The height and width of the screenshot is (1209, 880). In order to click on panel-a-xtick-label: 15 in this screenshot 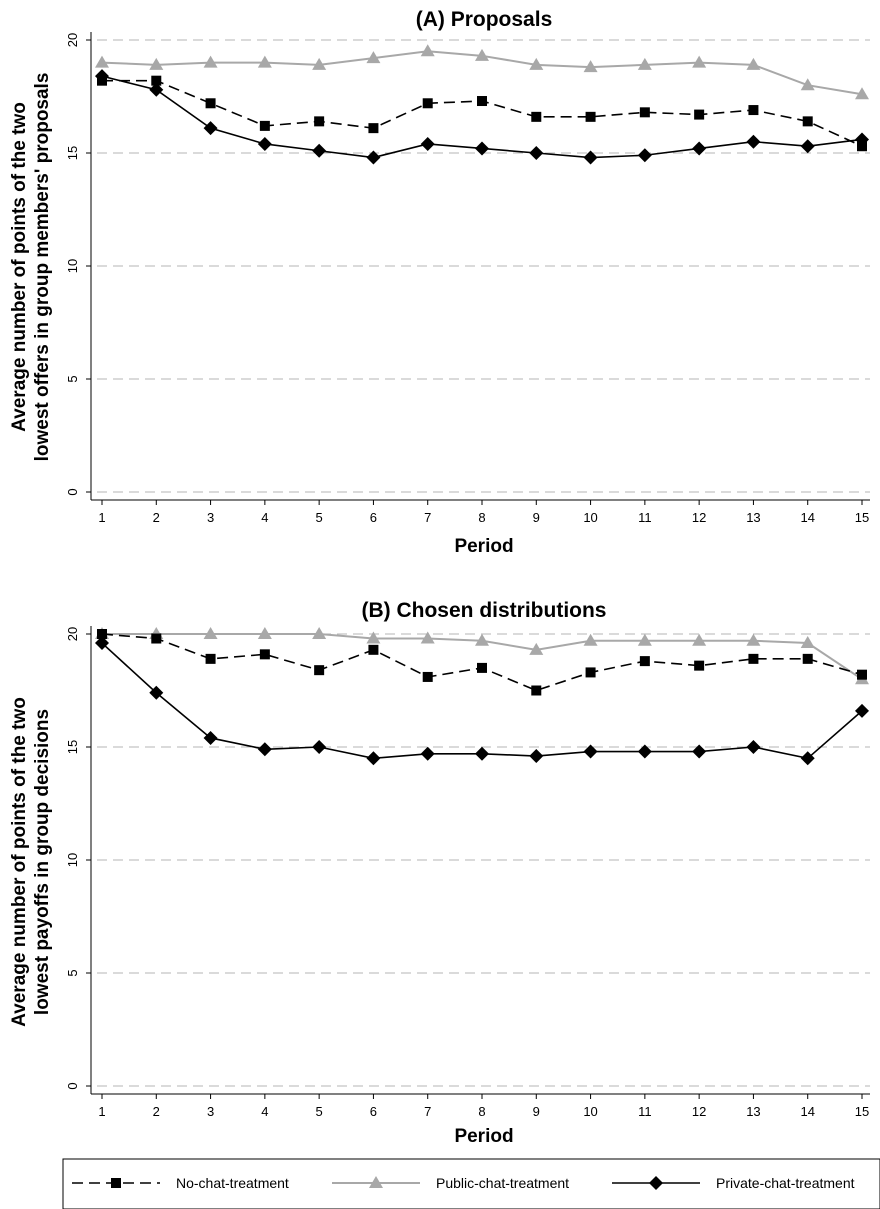, I will do `click(862, 517)`.